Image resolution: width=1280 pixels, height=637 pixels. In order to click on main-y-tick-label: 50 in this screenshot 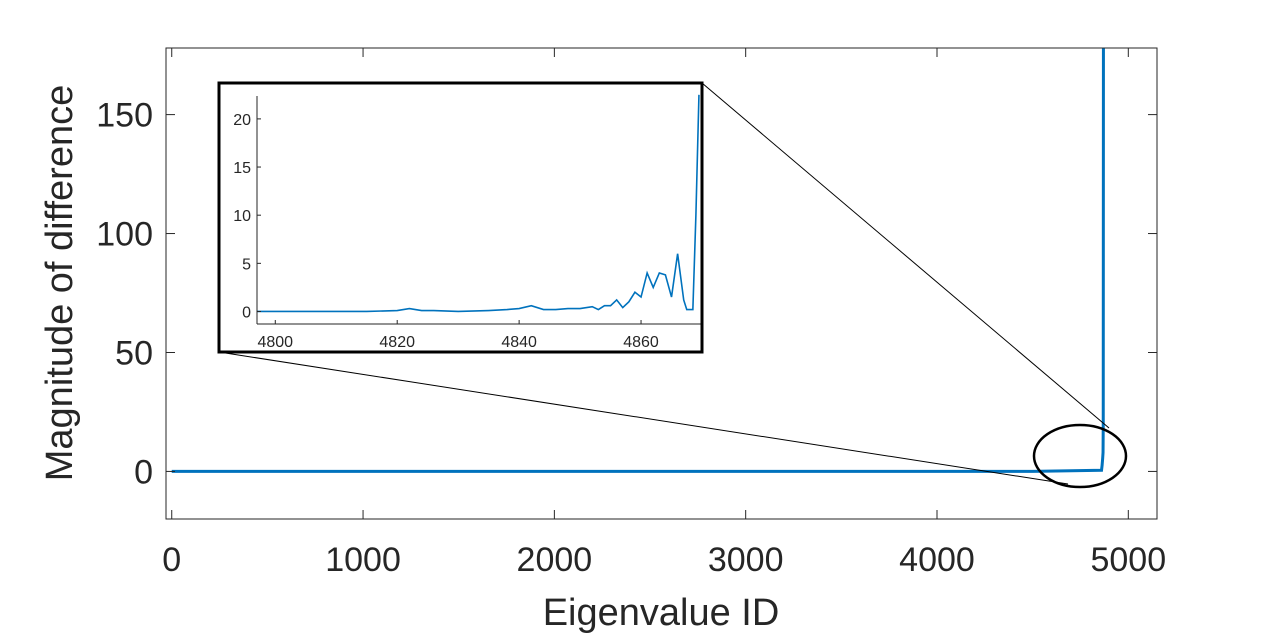, I will do `click(134, 353)`.